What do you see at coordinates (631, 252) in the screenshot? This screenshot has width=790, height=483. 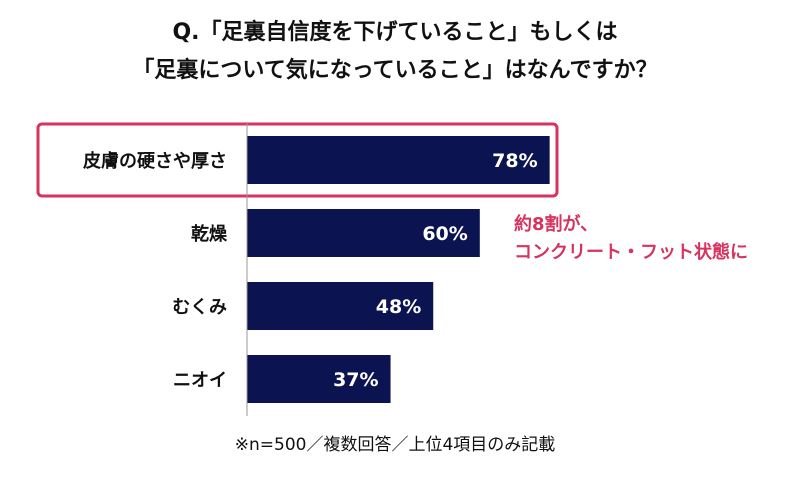 I see `annotation-line-2: コンクリート・フット状態に` at bounding box center [631, 252].